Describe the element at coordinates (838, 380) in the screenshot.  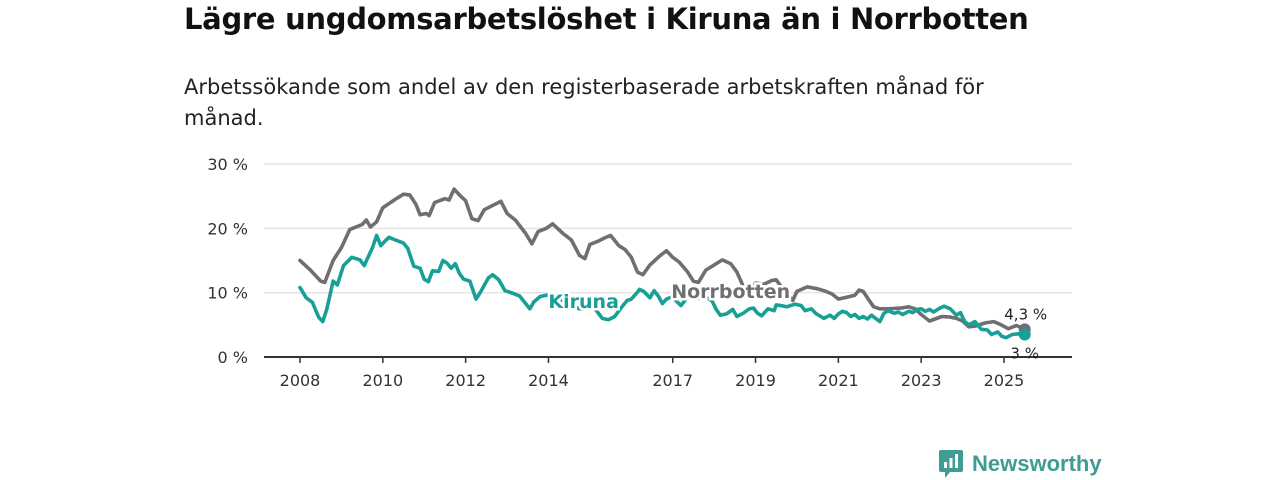
I see `x-tick-label: 2021` at that location.